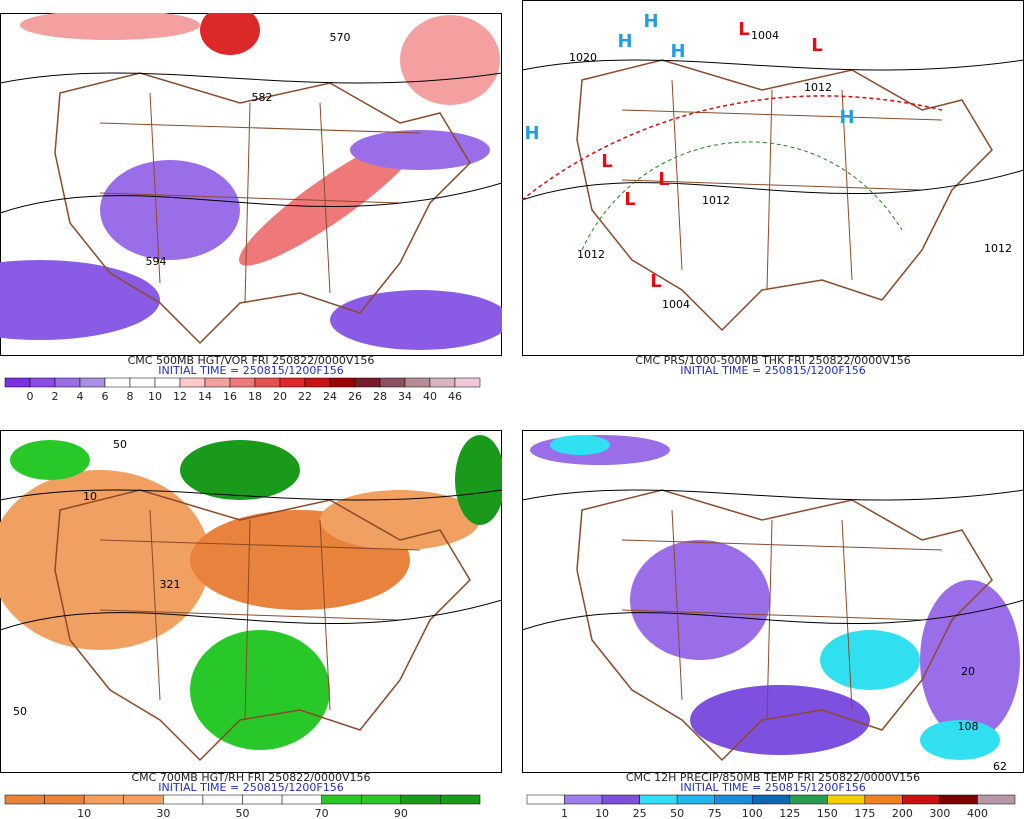 The width and height of the screenshot is (1024, 819). I want to click on contour-label: 108, so click(968, 726).